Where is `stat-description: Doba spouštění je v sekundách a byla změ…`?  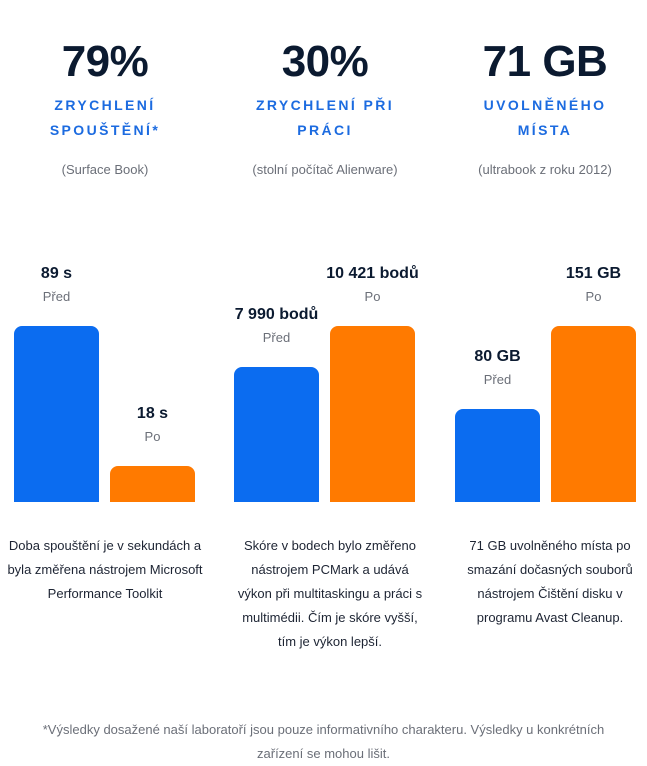
stat-description: Doba spouštění je v sekundách a byla změ… is located at coordinates (105, 569).